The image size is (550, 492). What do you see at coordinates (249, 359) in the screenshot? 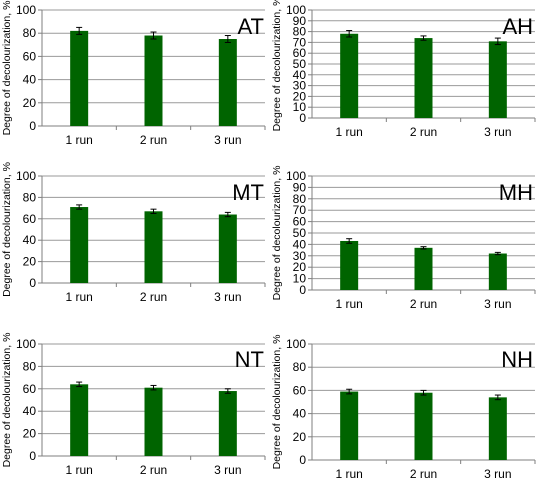
I see `panel-title: NT` at bounding box center [249, 359].